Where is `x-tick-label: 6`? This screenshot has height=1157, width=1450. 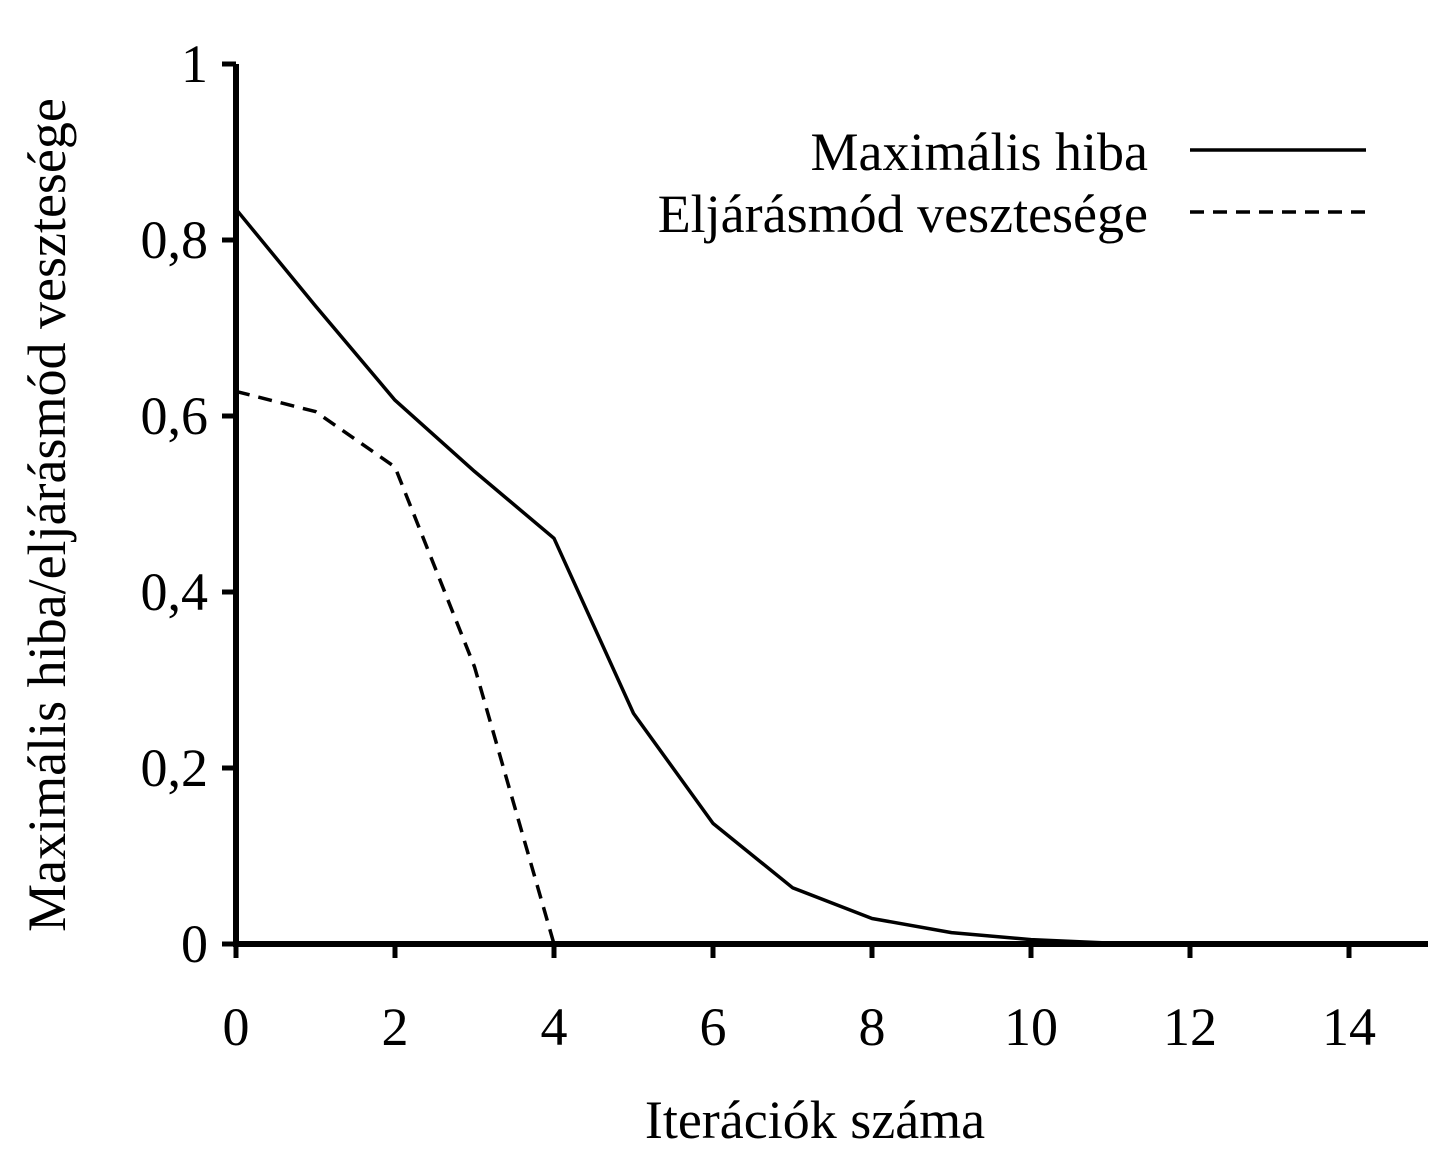
x-tick-label: 6 is located at coordinates (713, 1027).